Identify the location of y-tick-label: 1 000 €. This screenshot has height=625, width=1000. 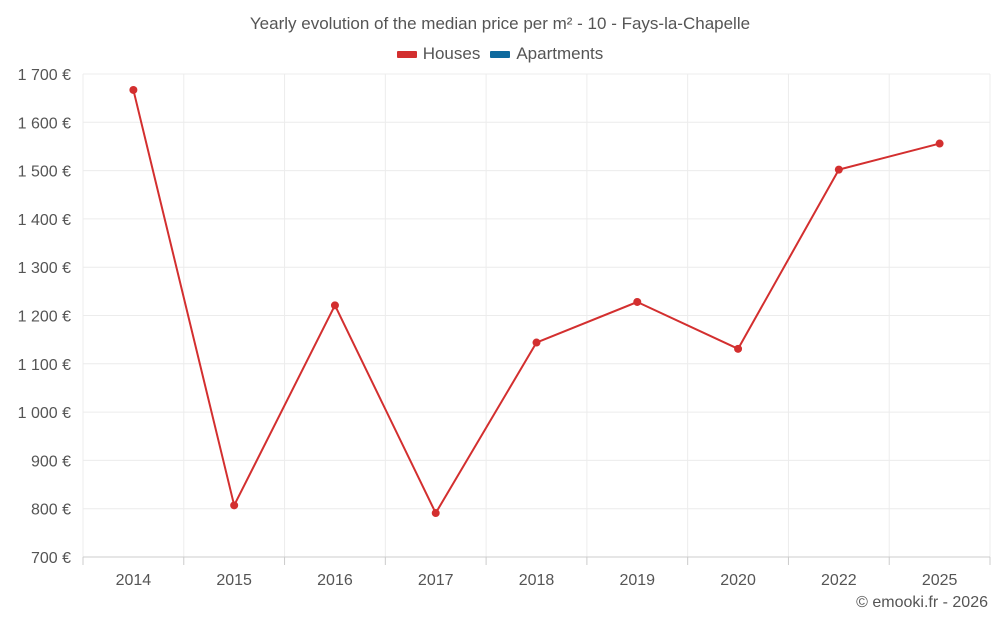
(44, 413).